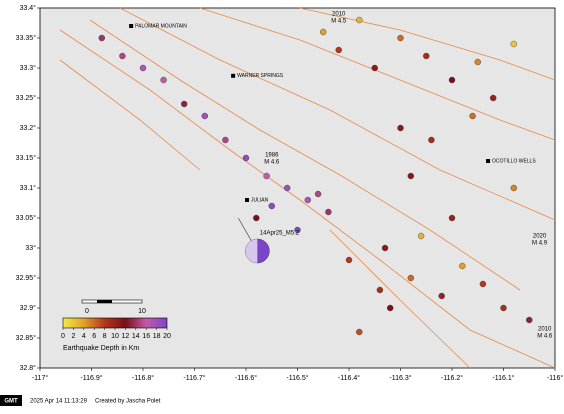  Describe the element at coordinates (28, 368) in the screenshot. I see `y-tick-label: 32.8°` at that location.